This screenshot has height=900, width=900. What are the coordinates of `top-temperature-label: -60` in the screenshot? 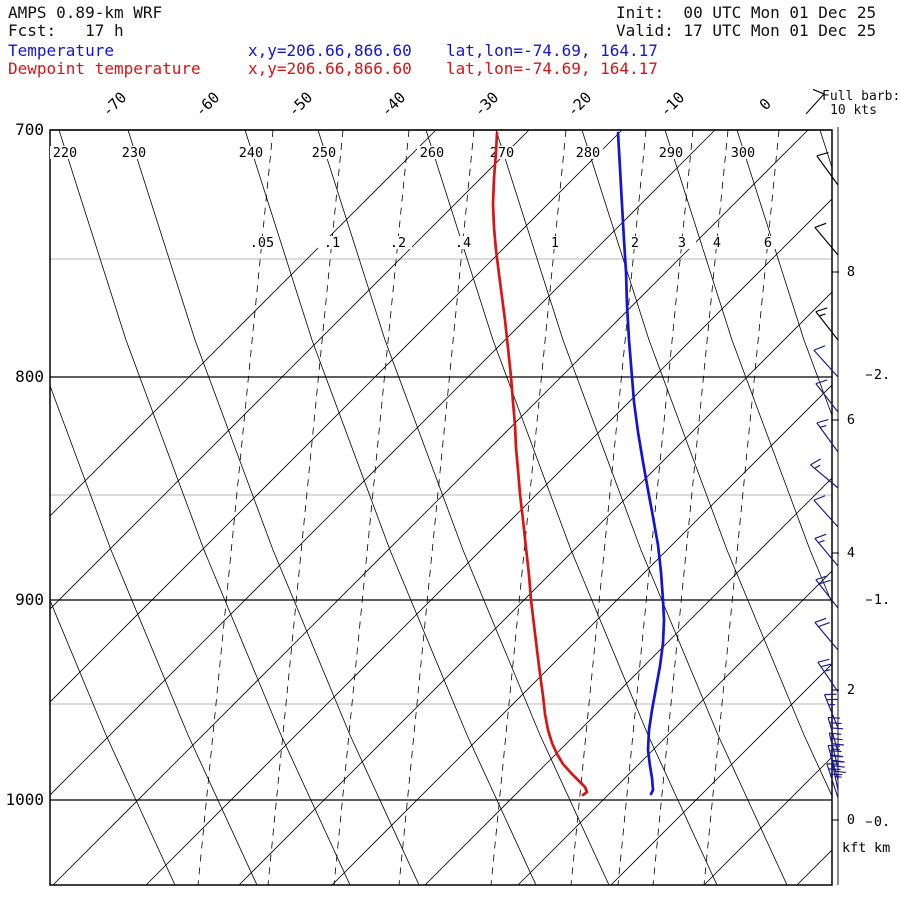 It's located at (207, 104).